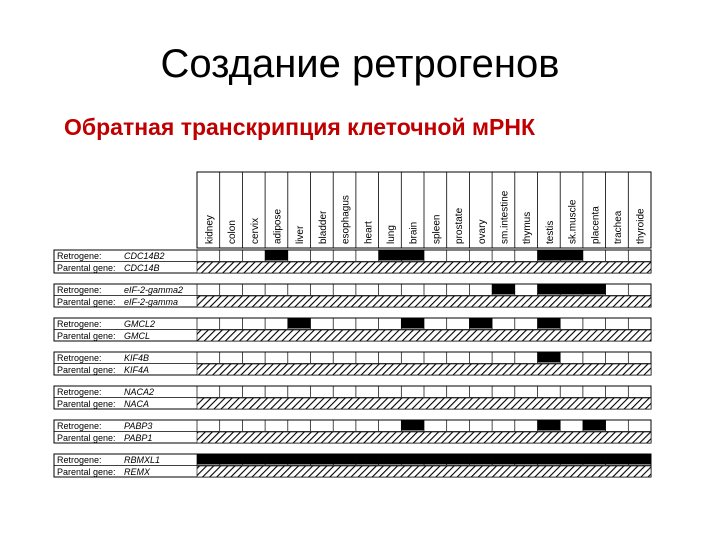  I want to click on tissue-label-placenta: placenta, so click(595, 225).